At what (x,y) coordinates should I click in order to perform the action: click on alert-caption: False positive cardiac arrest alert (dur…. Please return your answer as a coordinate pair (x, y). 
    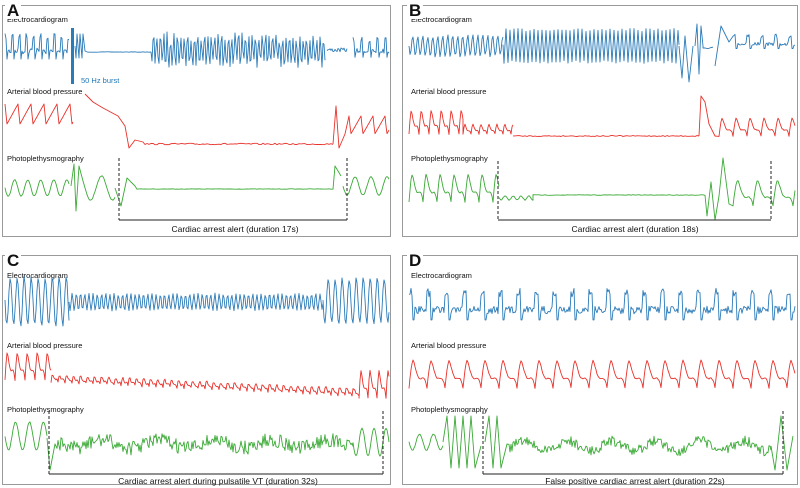
    Looking at the image, I should click on (635, 481).